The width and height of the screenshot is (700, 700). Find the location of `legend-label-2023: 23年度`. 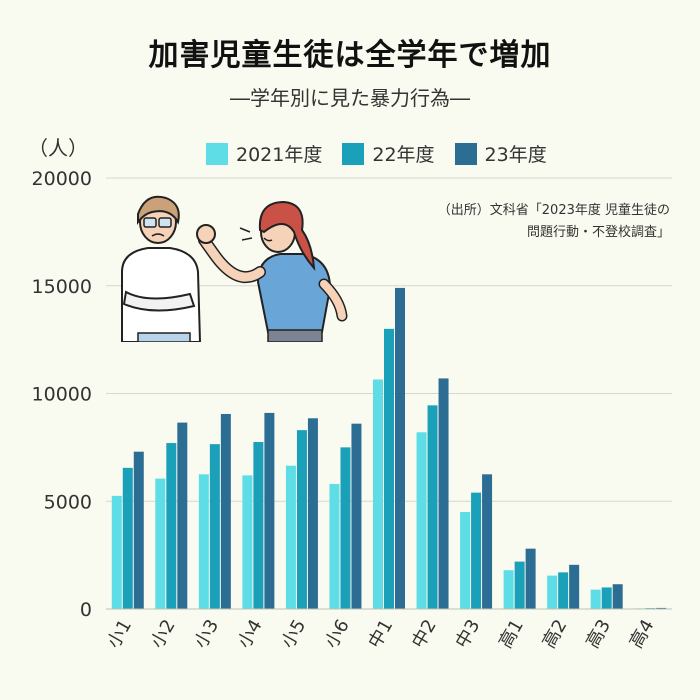

legend-label-2023: 23年度 is located at coordinates (515, 155).